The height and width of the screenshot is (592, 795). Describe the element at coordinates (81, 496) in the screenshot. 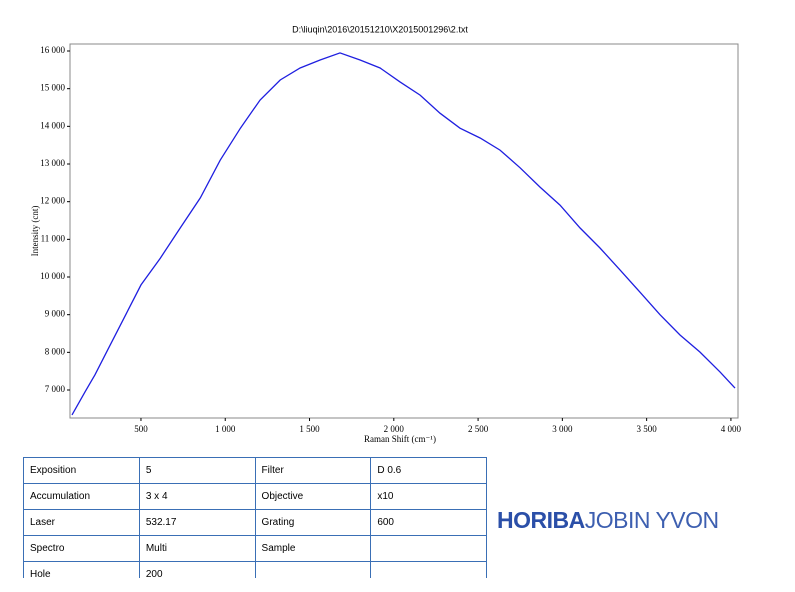

I see `table-cell: Accumulation` at that location.